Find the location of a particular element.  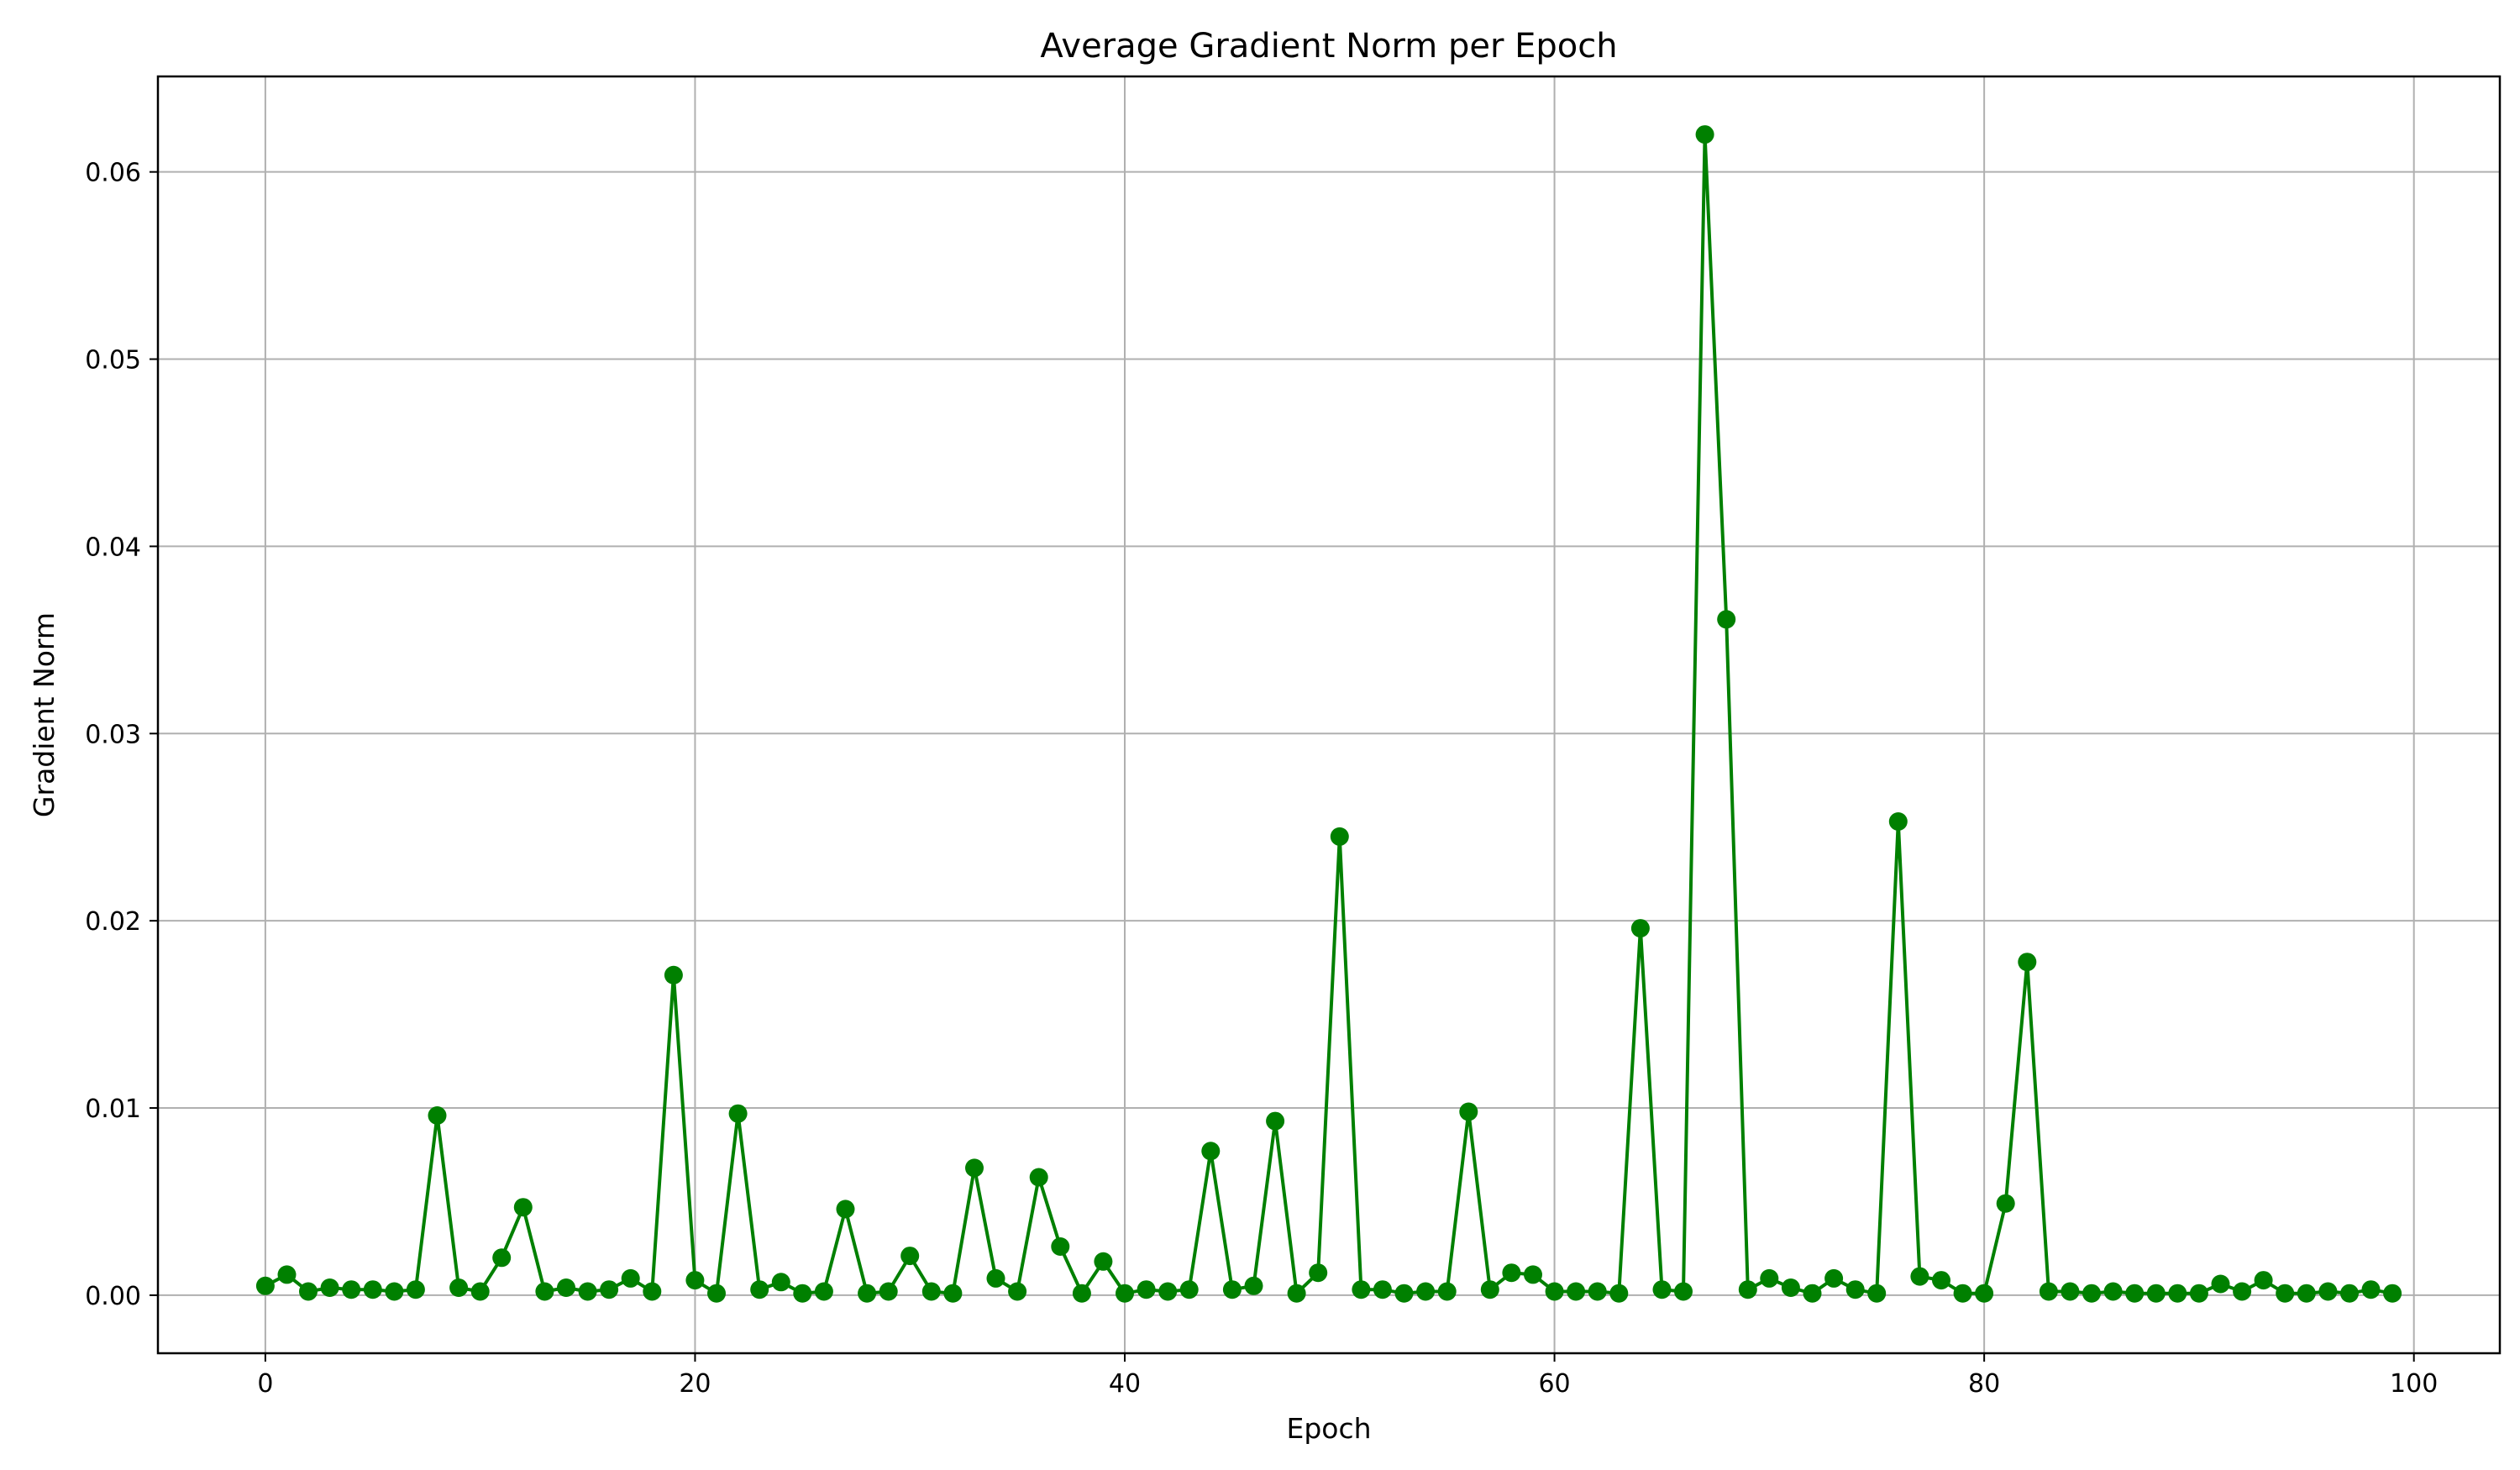

y-tick-label: 0.02 is located at coordinates (113, 922).